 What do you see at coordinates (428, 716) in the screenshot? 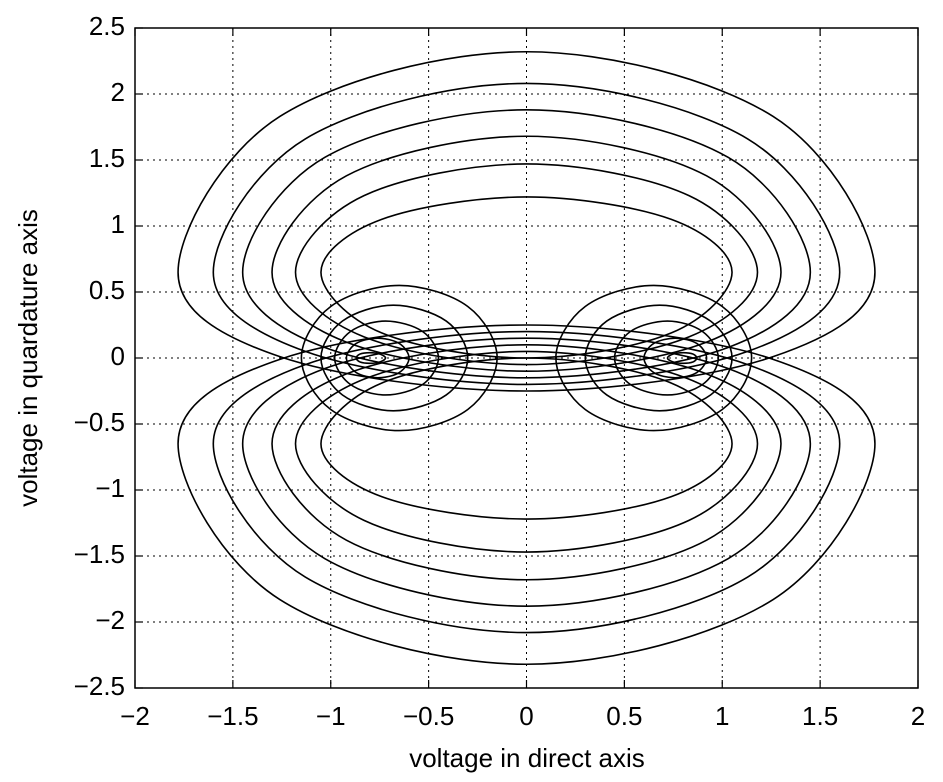
I see `x-tick-label: −0.5` at bounding box center [428, 716].